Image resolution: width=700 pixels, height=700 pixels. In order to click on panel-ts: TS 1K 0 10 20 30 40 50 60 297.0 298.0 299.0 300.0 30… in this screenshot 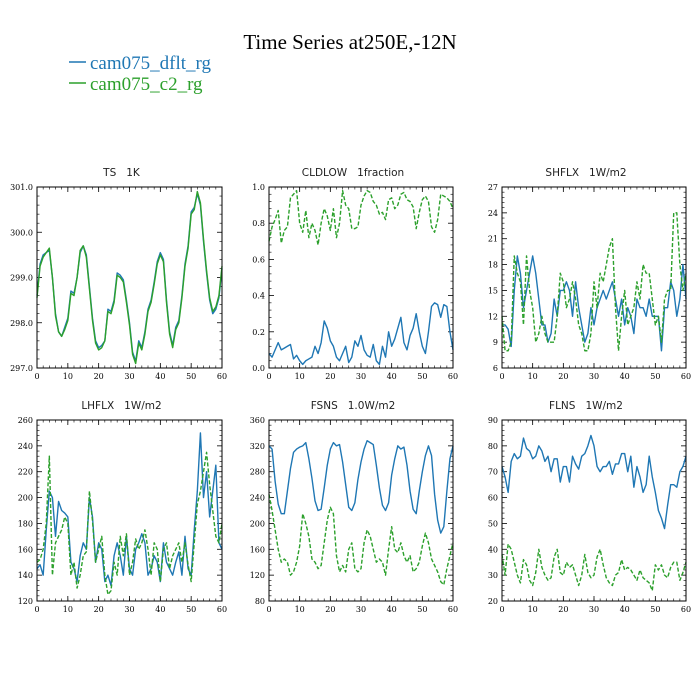, I will do `click(118, 274)`.